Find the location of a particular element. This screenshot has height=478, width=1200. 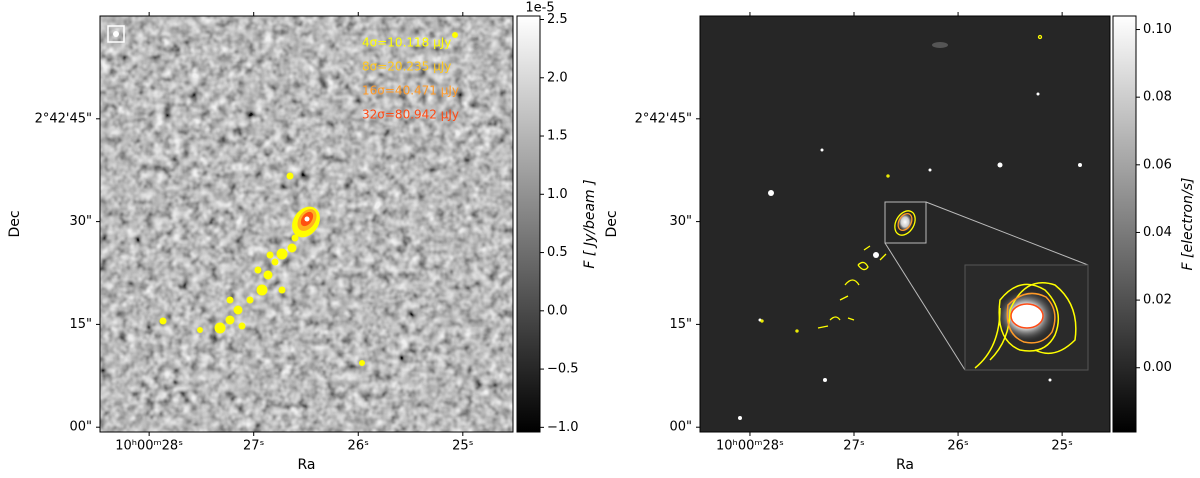

colorbar-tick-label: 0.10 is located at coordinates (1157, 29).